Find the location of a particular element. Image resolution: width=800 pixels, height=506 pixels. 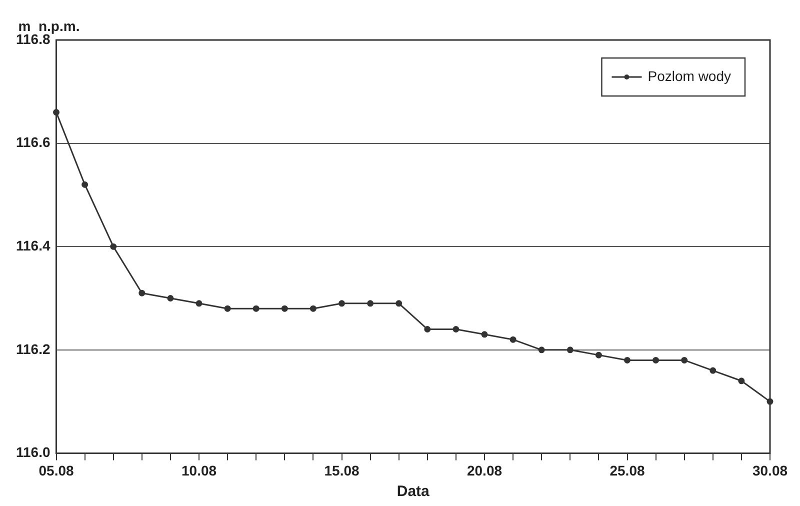

x-tick-label: 30.08 is located at coordinates (770, 470).